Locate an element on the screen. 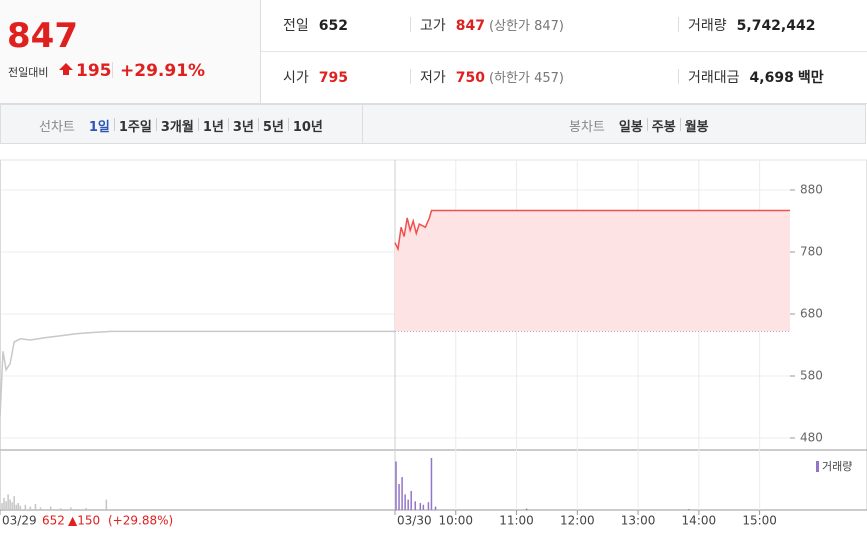 Image resolution: width=867 pixels, height=549 pixels. quote: 거래량 5,742,442 is located at coordinates (751, 25).